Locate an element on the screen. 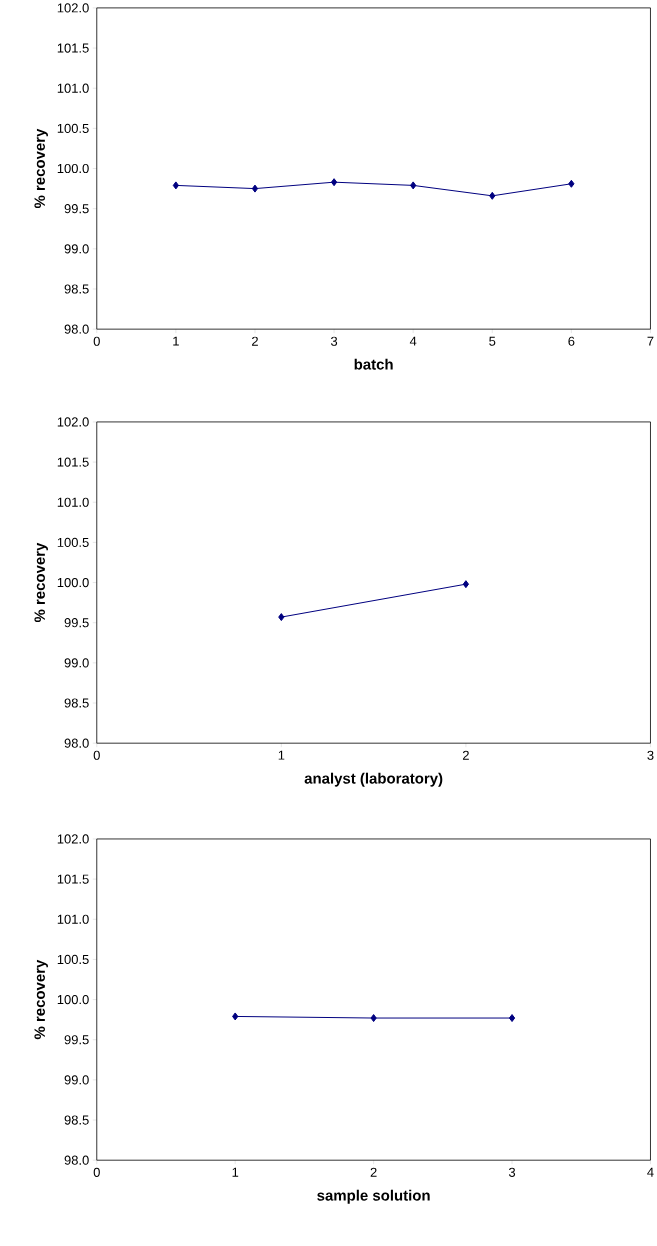 The height and width of the screenshot is (1246, 657). x-axis-title: analyst (laboratory) is located at coordinates (373, 779).